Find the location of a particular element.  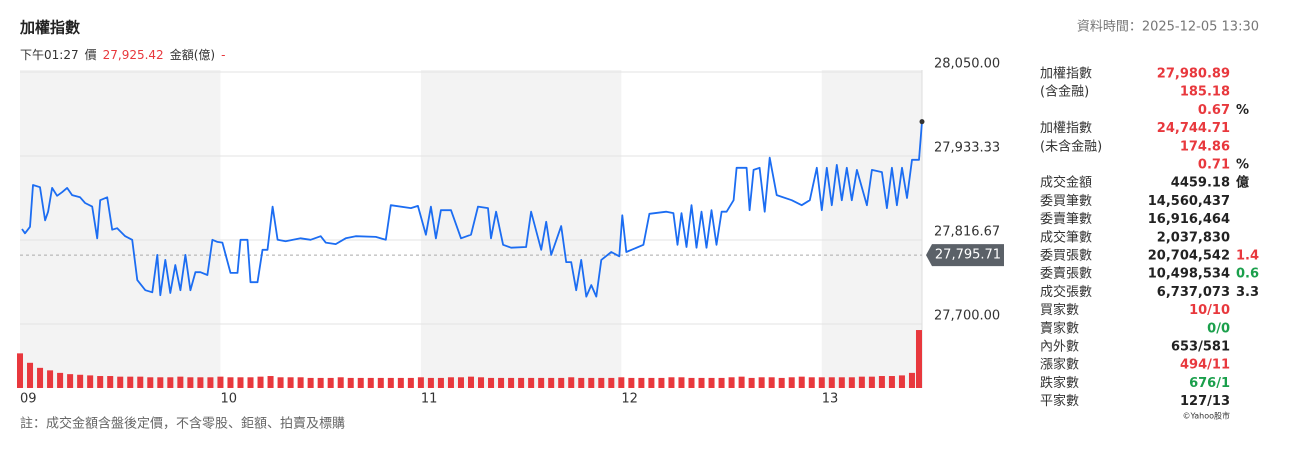

panel-label: 買家數 is located at coordinates (1059, 310).